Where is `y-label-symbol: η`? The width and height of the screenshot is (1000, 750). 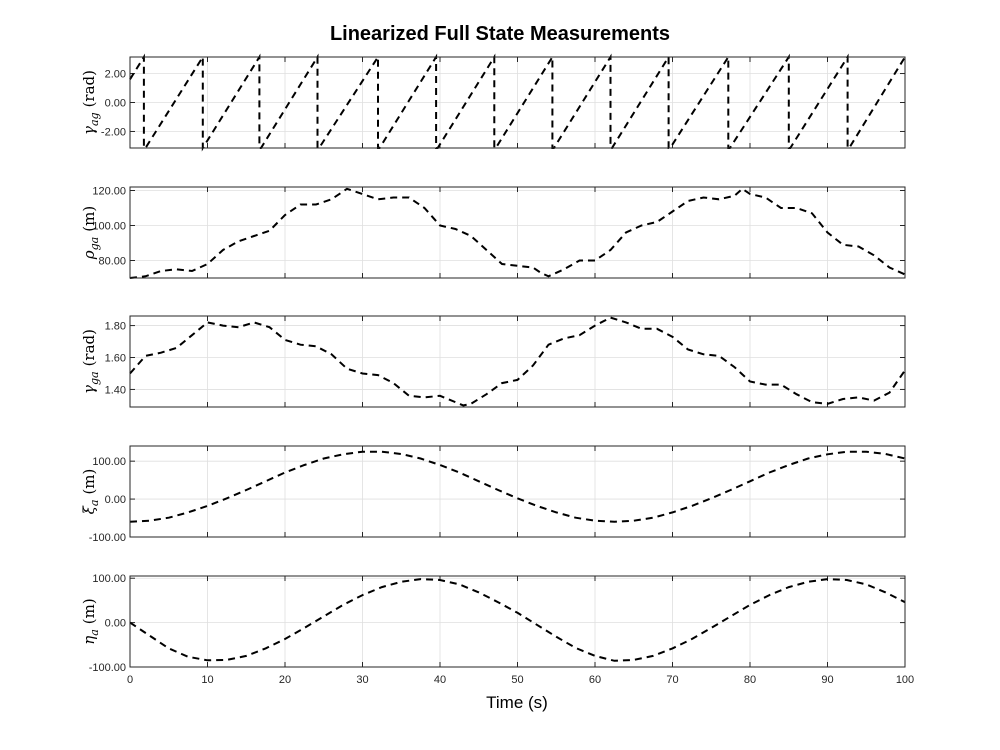 y-label-symbol: η is located at coordinates (89, 640).